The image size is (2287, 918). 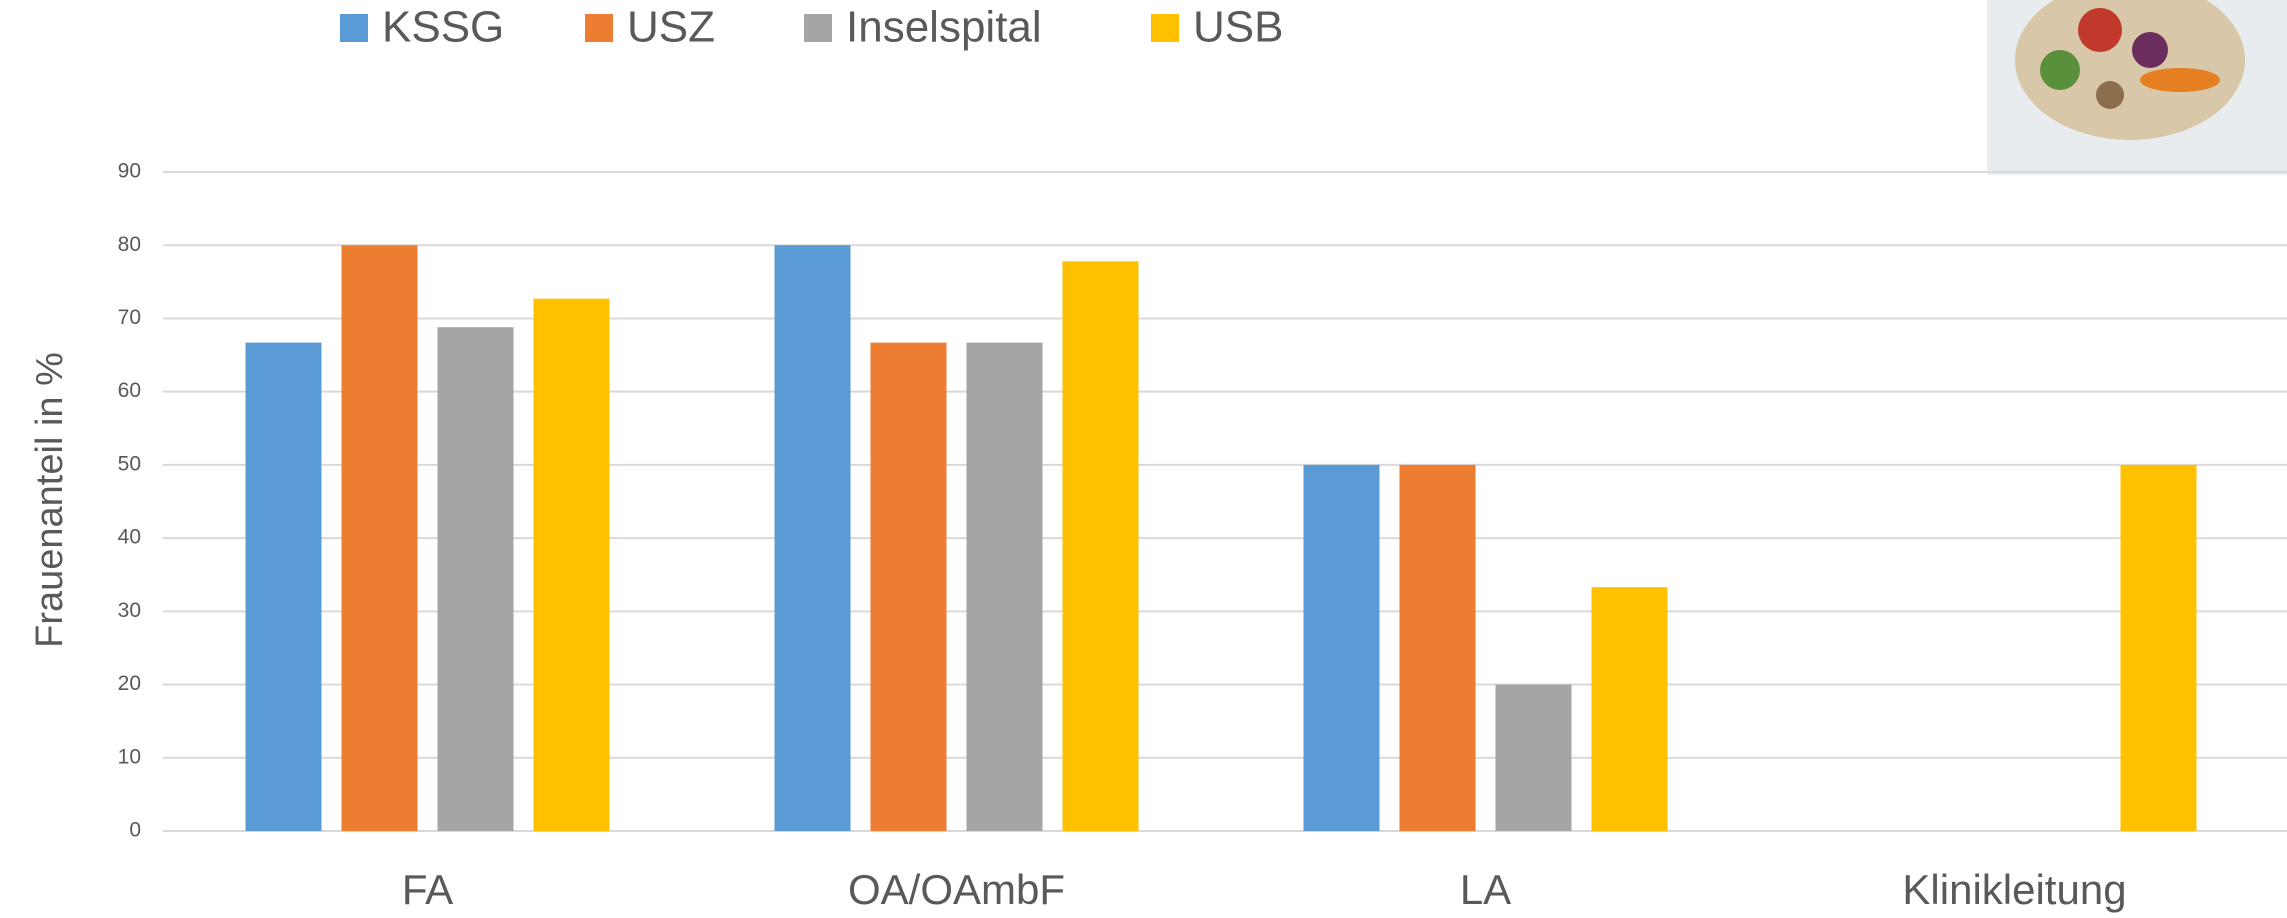 What do you see at coordinates (129, 537) in the screenshot?
I see `y-tick-label: 40` at bounding box center [129, 537].